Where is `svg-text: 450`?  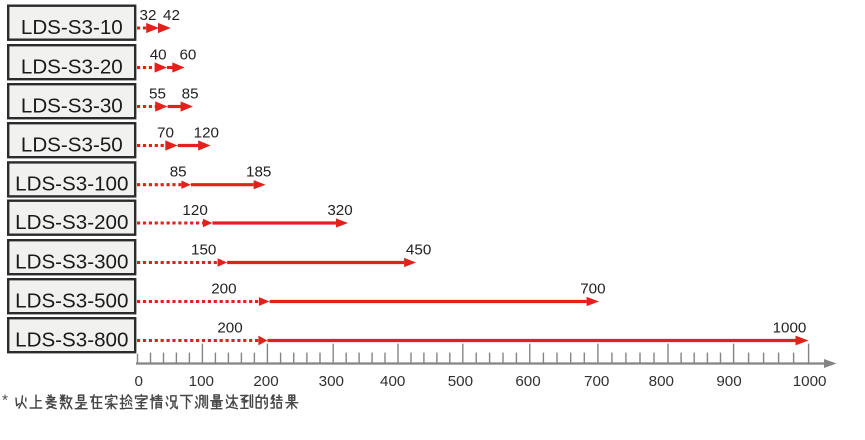
svg-text: 450 is located at coordinates (418, 250).